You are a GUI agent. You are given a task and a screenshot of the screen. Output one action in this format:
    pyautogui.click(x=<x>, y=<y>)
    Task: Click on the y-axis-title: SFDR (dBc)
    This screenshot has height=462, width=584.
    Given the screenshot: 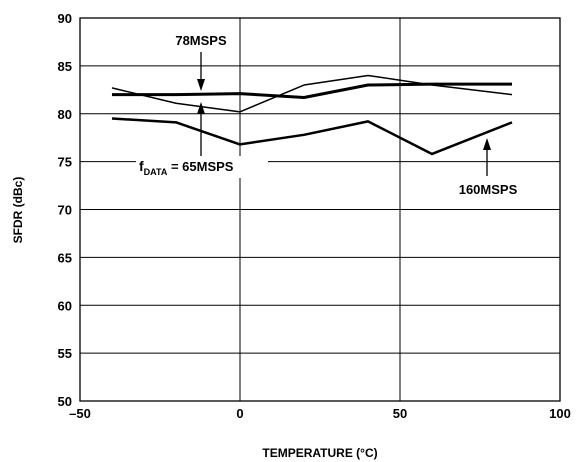 What is the action you would take?
    pyautogui.click(x=18, y=210)
    